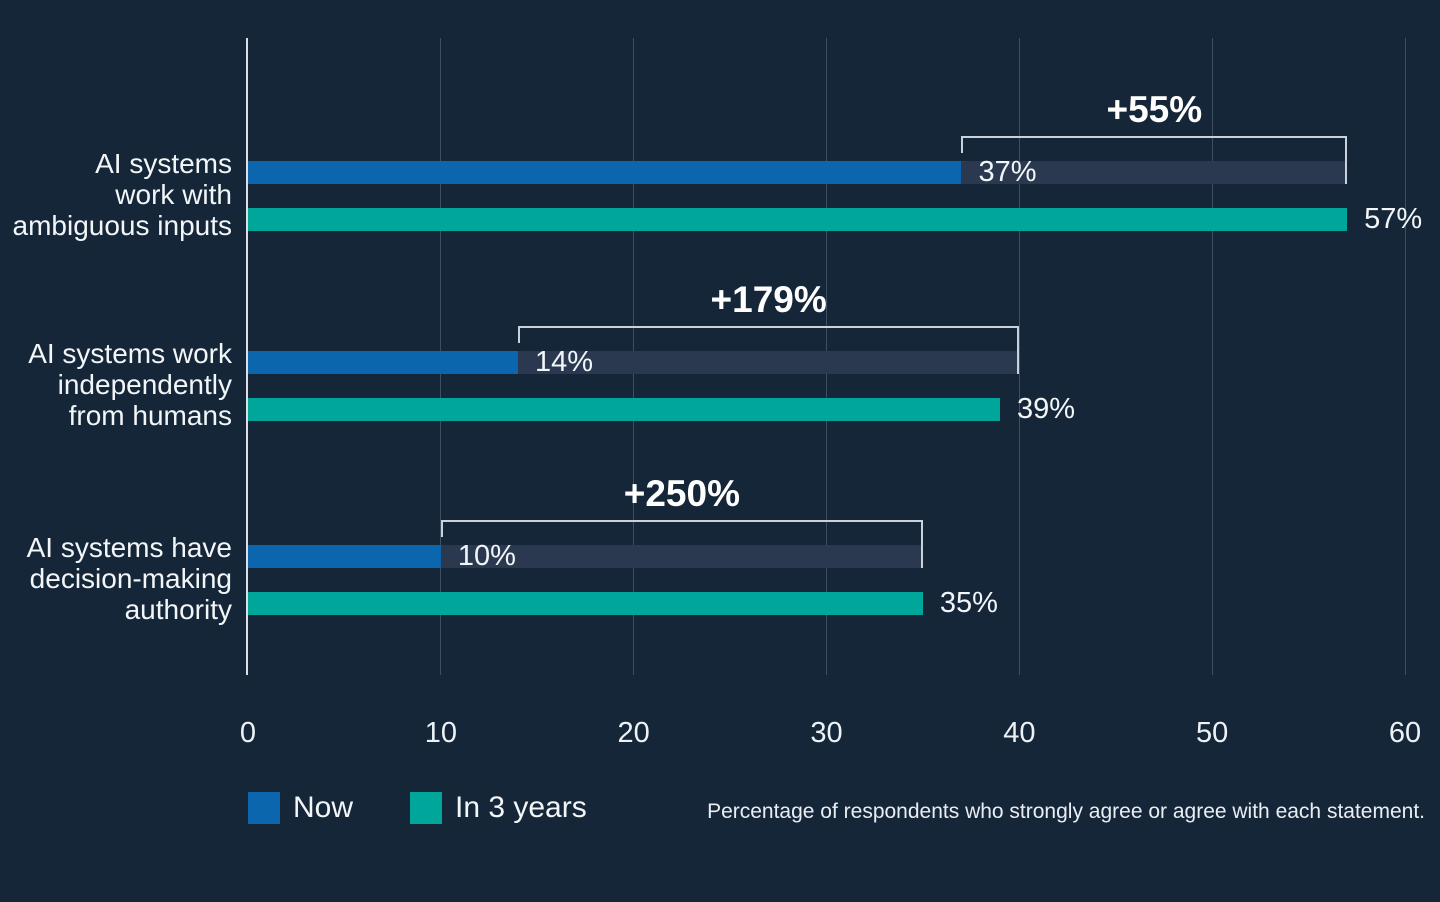  Describe the element at coordinates (681, 493) in the screenshot. I see `growth-annotation: +250%` at that location.